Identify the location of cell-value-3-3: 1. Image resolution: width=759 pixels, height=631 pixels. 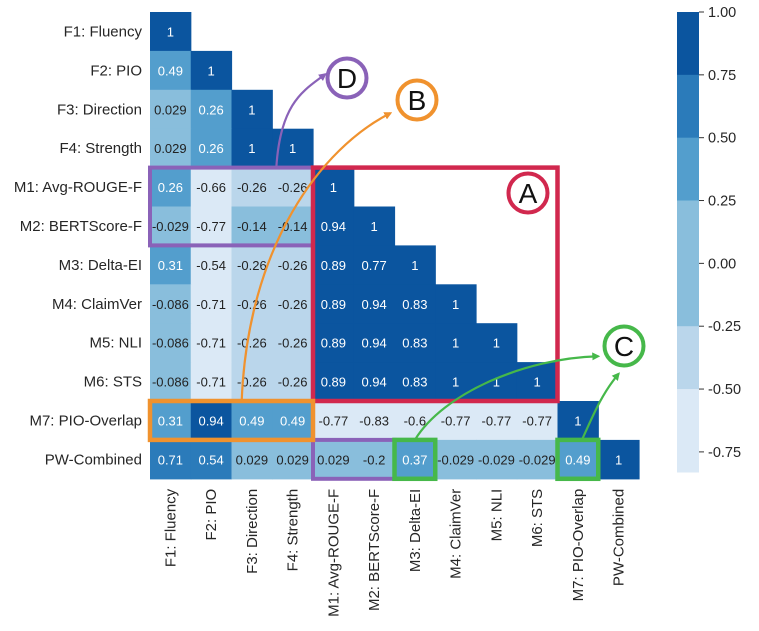
(292, 148).